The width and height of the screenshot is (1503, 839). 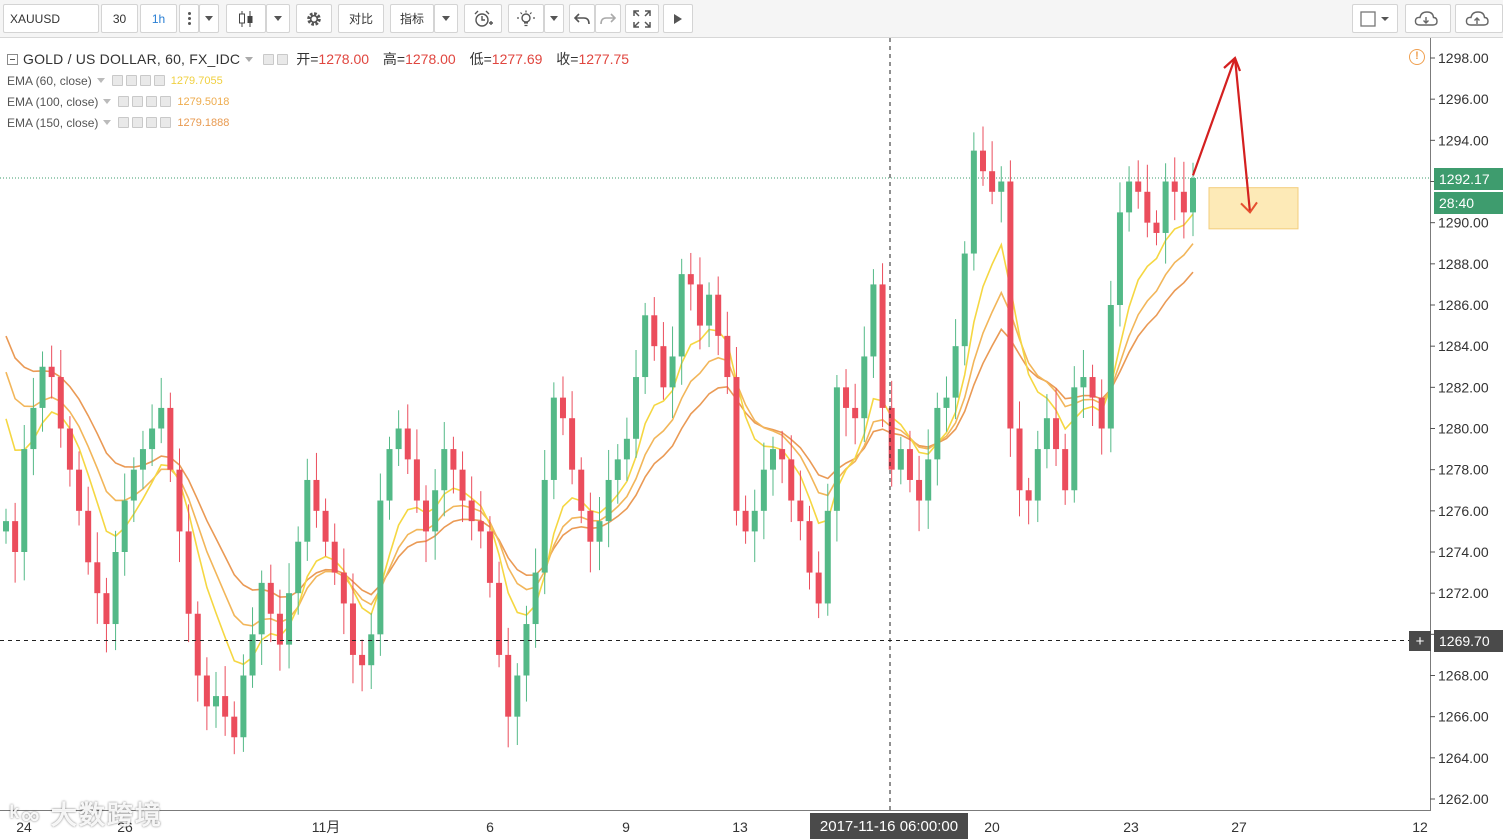 I want to click on collapse-legend-icon, so click(x=12, y=59).